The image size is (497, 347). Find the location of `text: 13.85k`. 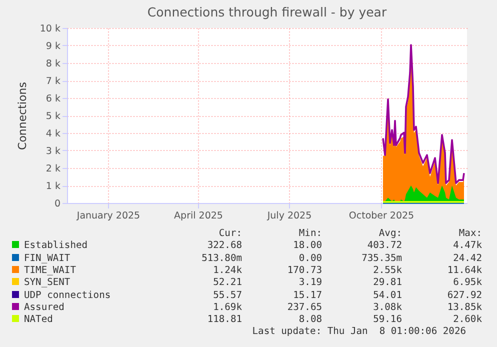

text: 13.85k is located at coordinates (464, 308).